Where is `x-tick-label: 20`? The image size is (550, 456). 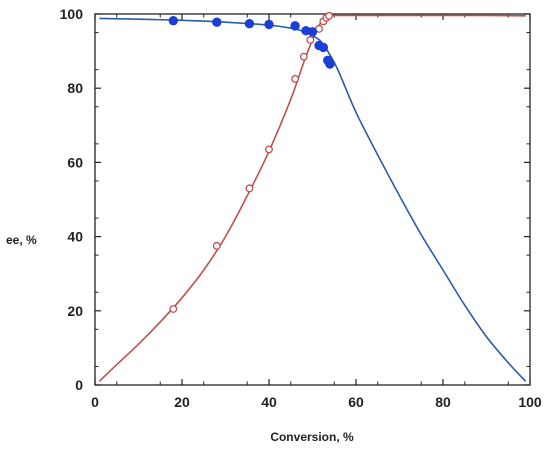 x-tick-label: 20 is located at coordinates (182, 402).